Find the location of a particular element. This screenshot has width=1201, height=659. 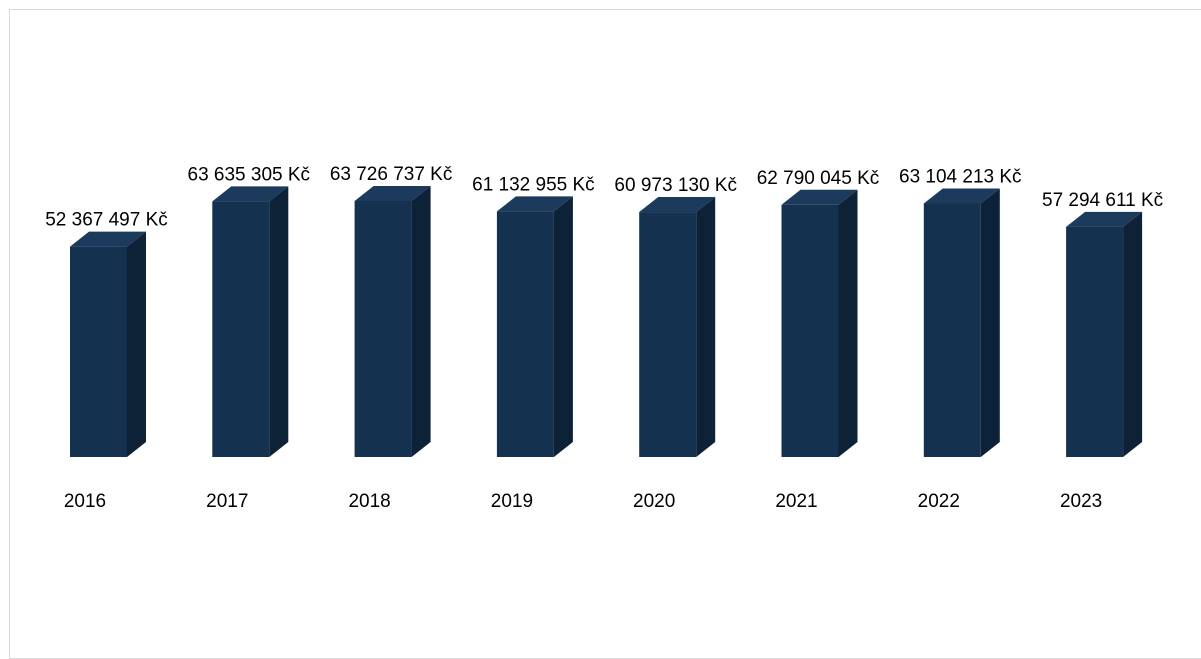

bar-front-2017 is located at coordinates (241, 329).